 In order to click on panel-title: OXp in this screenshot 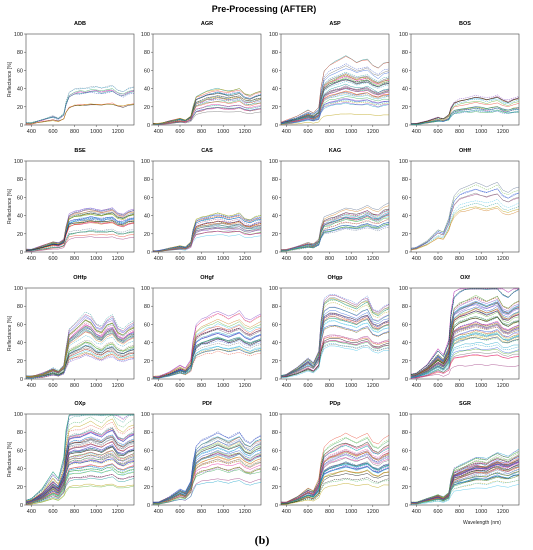, I will do `click(80, 404)`.